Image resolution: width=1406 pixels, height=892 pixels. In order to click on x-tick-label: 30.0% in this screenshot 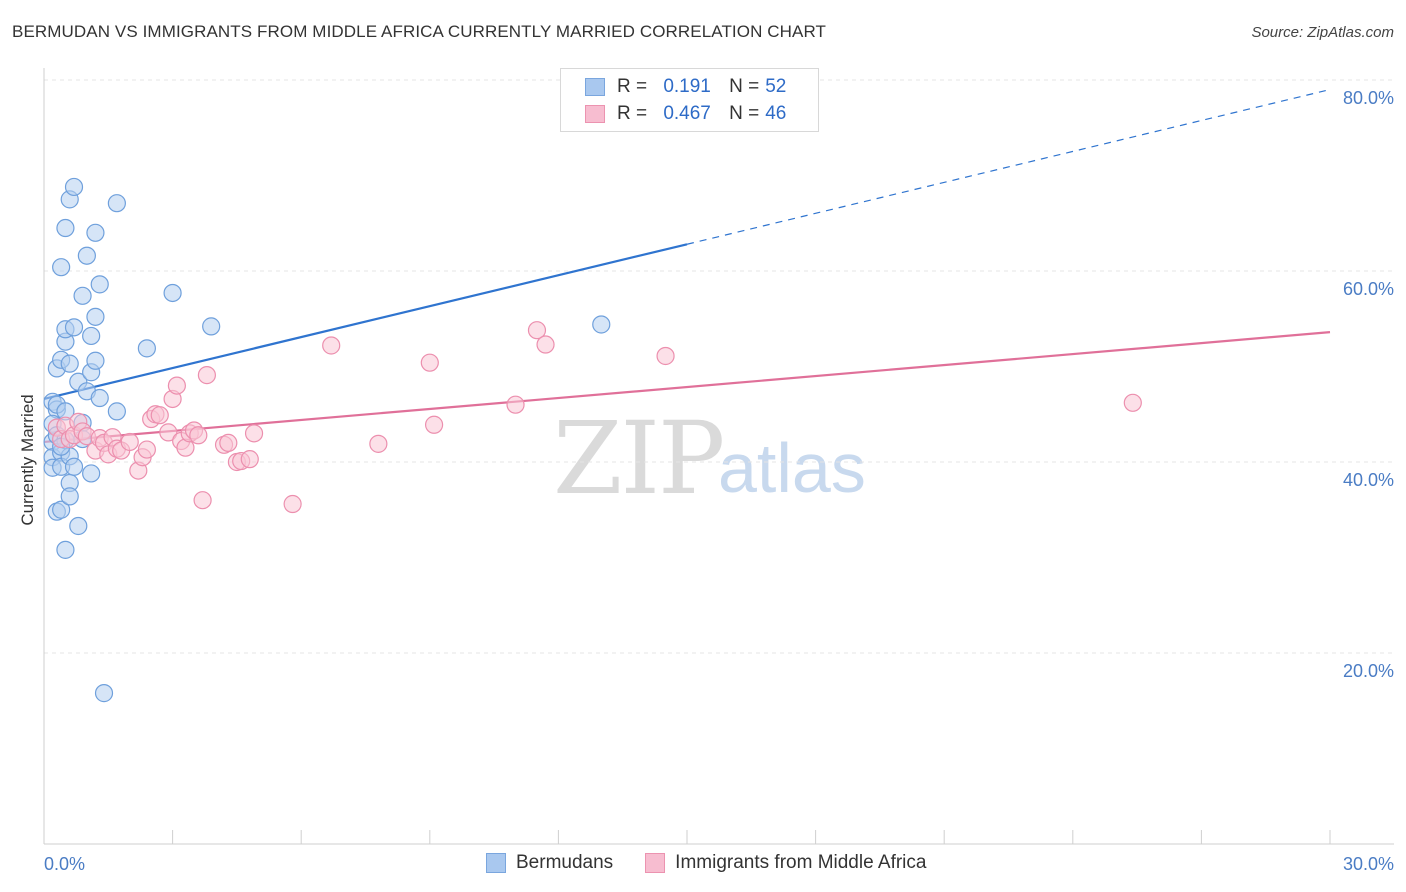, I will do `click(1368, 864)`.